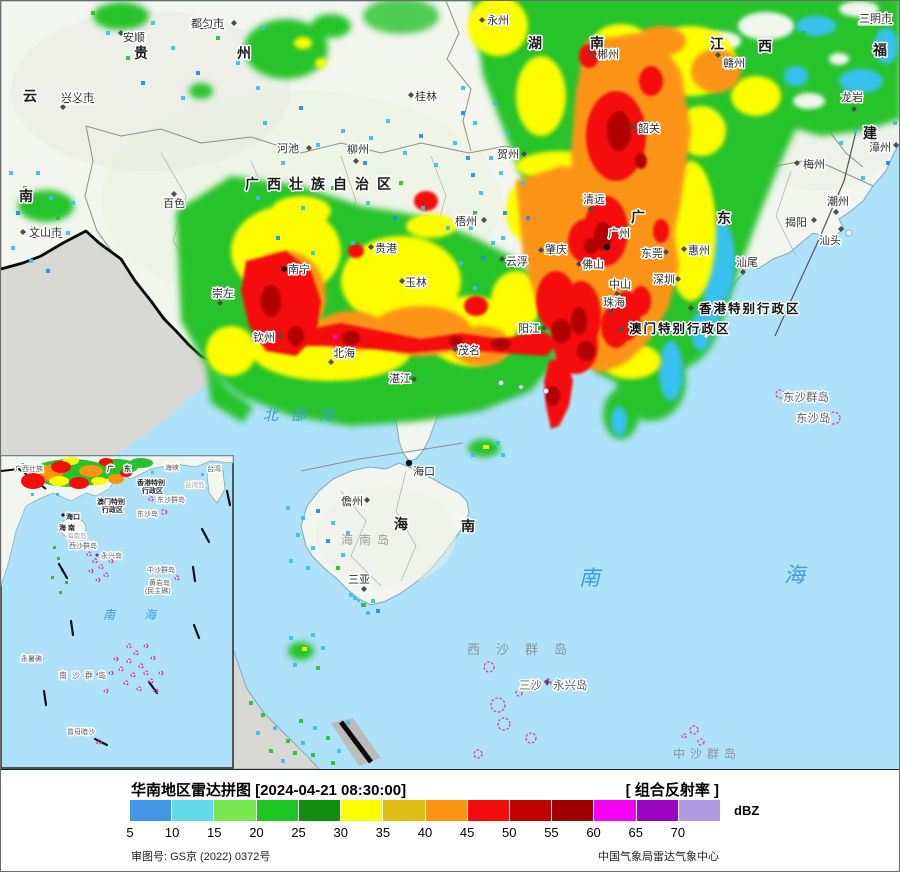 Image resolution: width=900 pixels, height=872 pixels. Describe the element at coordinates (597, 43) in the screenshot. I see `province-label-hunan-2: 南` at that location.